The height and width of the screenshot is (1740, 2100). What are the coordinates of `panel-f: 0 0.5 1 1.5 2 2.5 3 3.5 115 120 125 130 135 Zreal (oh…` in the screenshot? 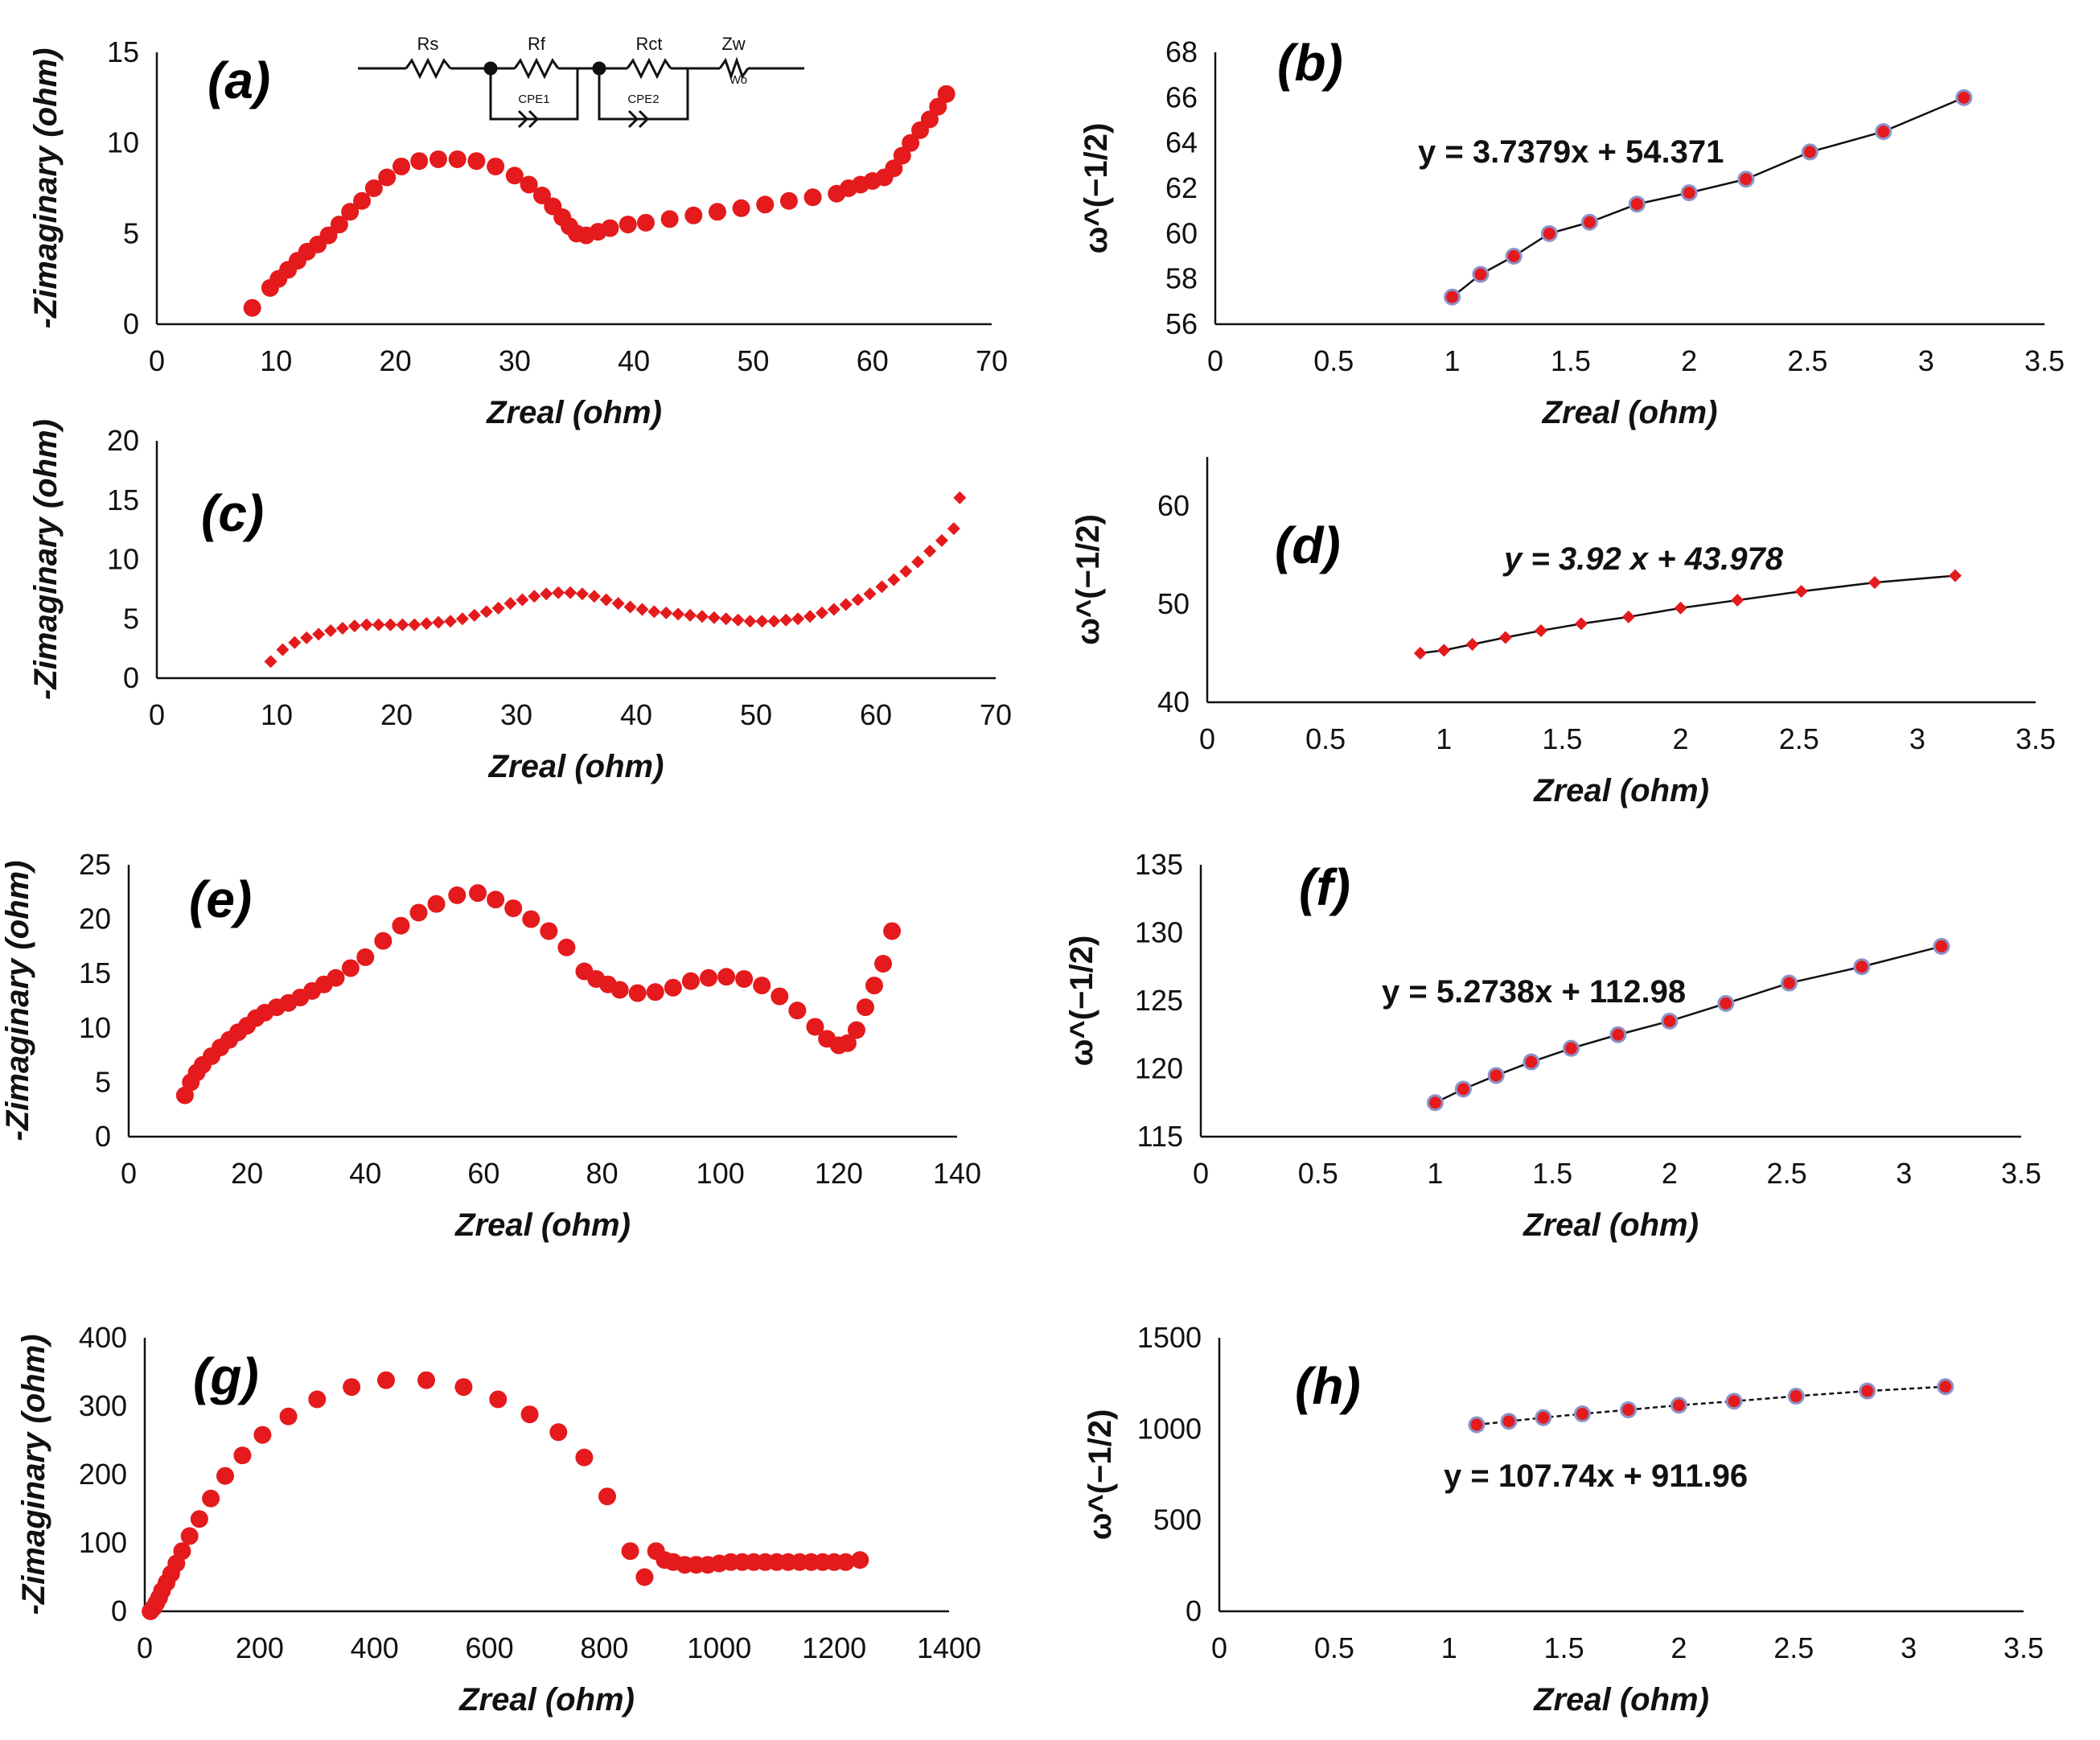 It's located at (1552, 1045).